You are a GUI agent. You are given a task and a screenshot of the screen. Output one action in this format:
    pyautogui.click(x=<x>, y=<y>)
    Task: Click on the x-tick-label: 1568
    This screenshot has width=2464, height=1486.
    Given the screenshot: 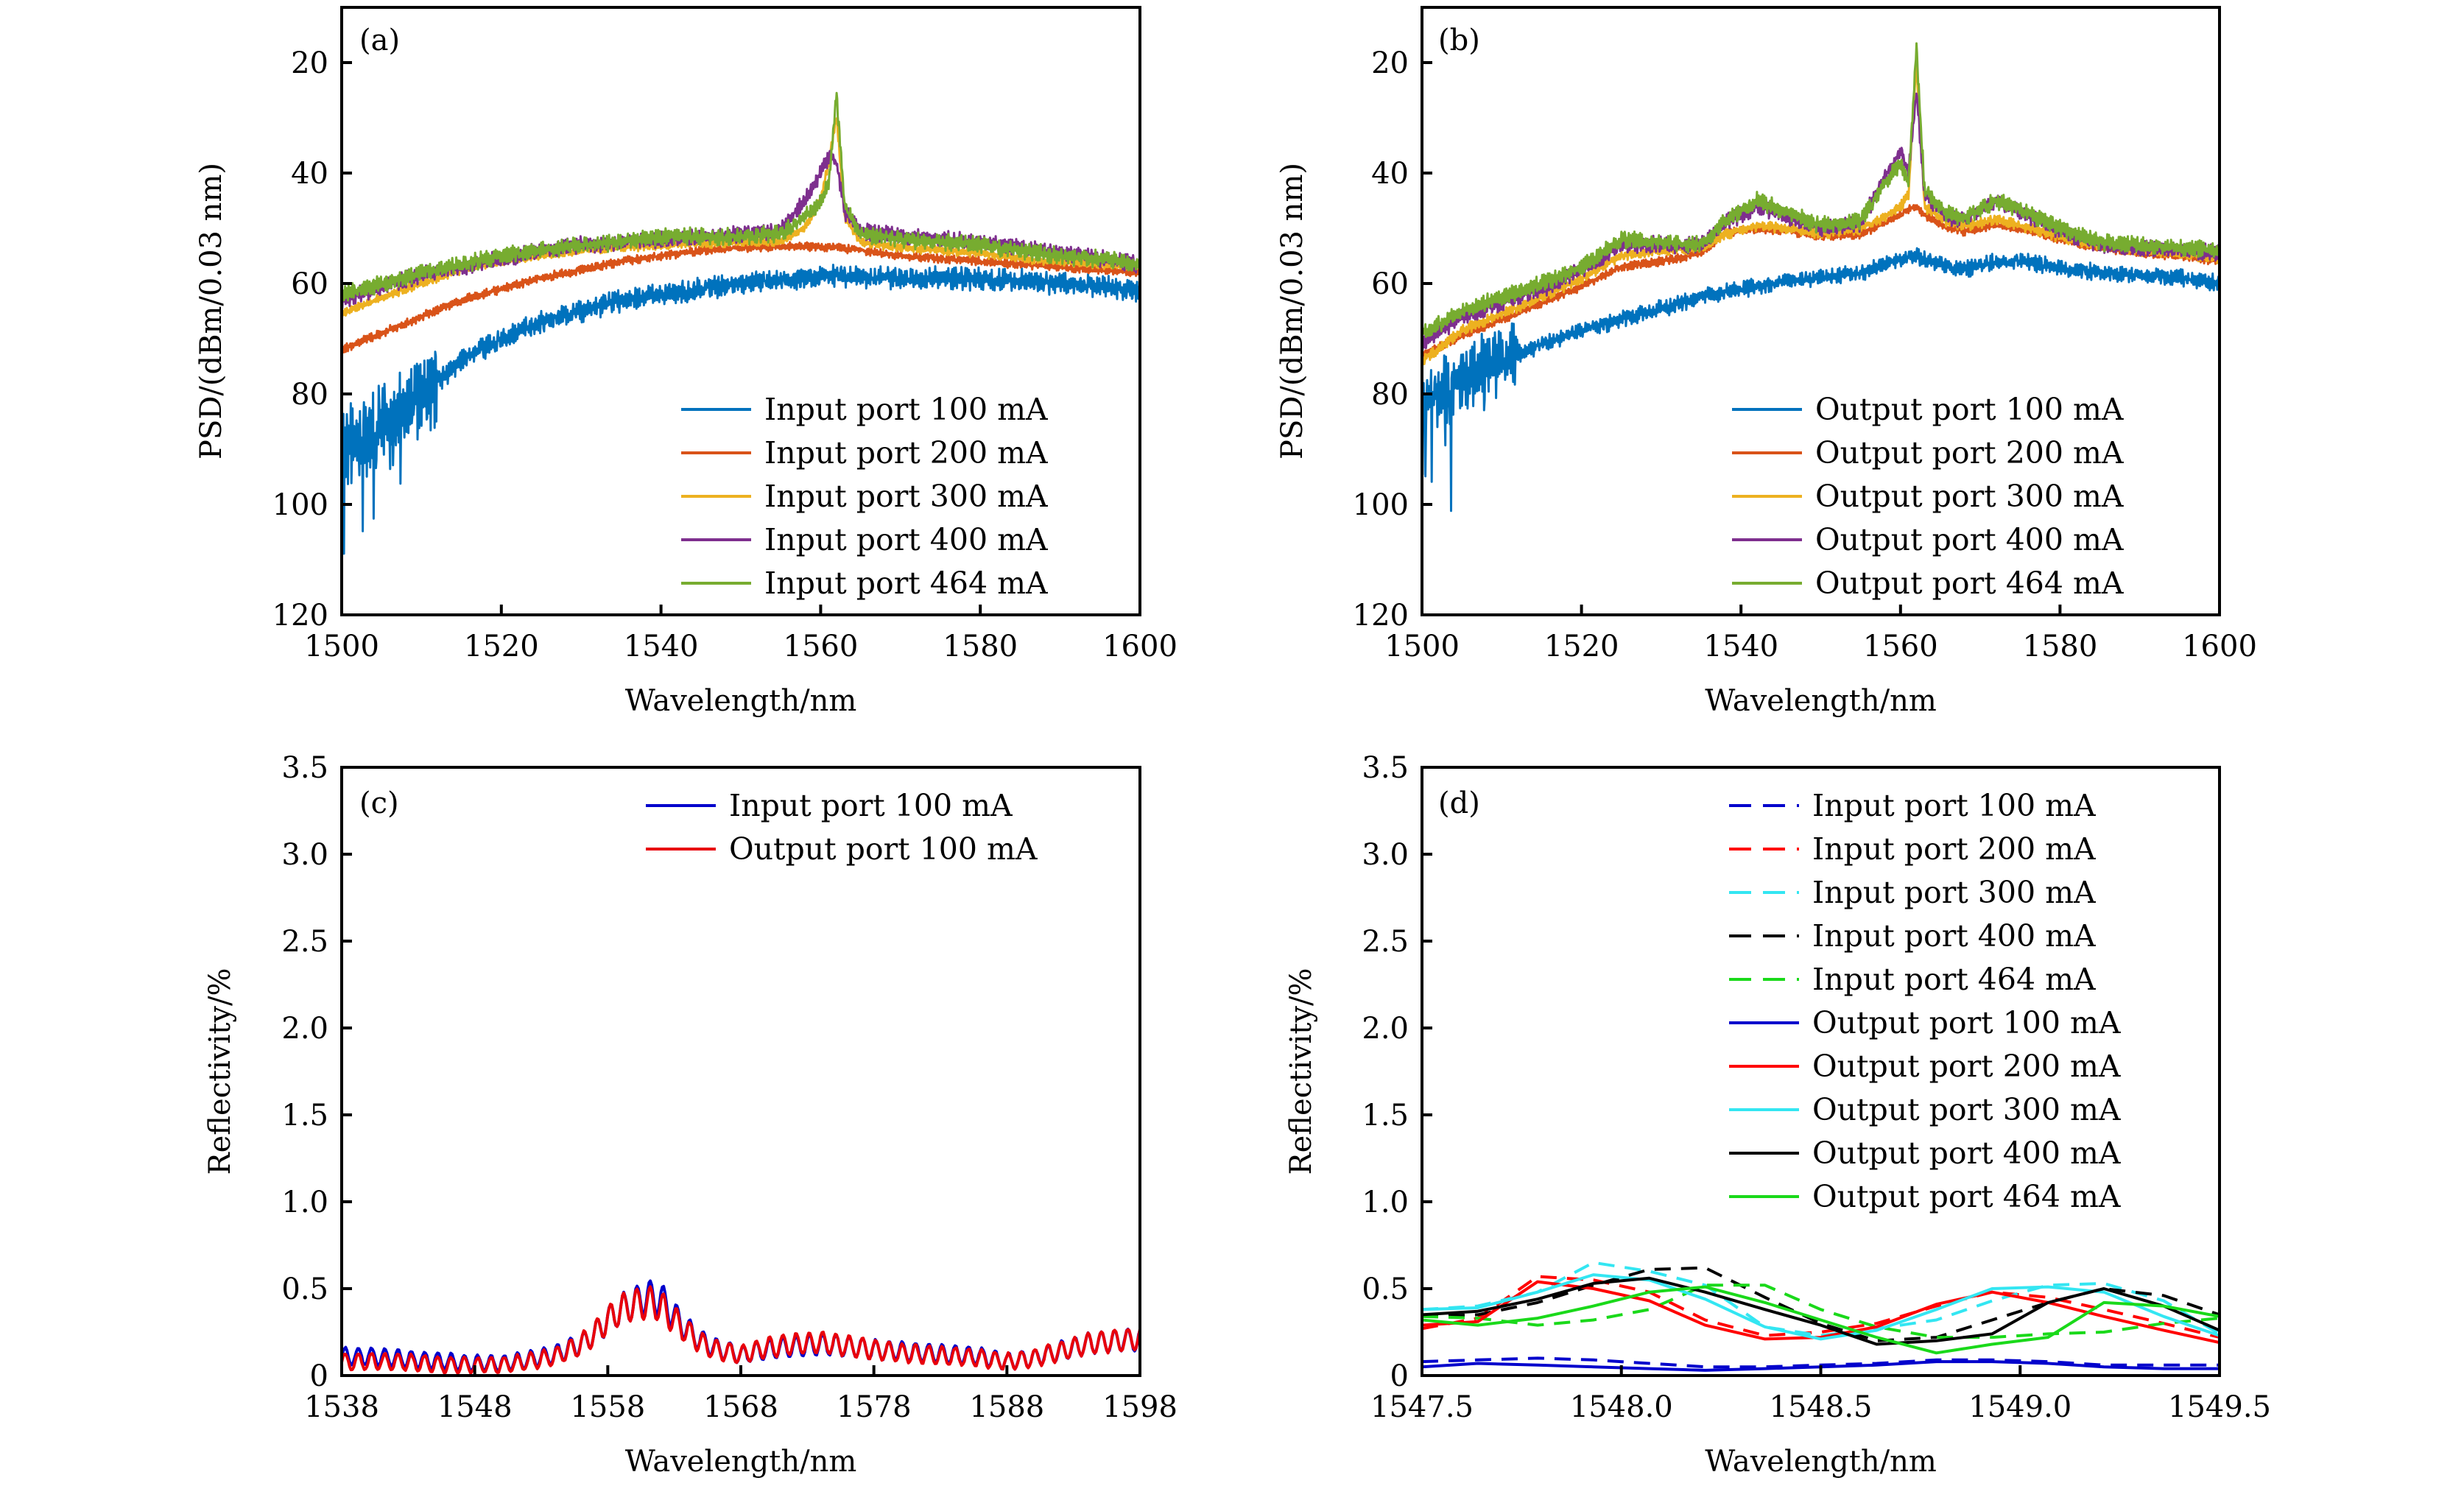 What is the action you would take?
    pyautogui.click(x=740, y=1407)
    